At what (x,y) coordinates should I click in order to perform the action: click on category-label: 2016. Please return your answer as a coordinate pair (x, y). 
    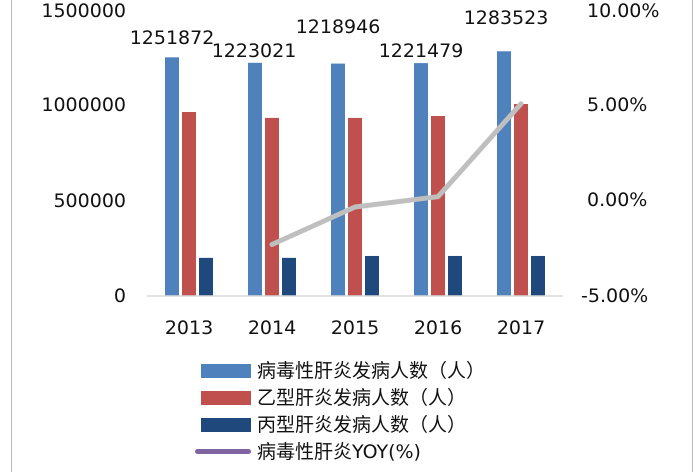
    Looking at the image, I should click on (438, 328).